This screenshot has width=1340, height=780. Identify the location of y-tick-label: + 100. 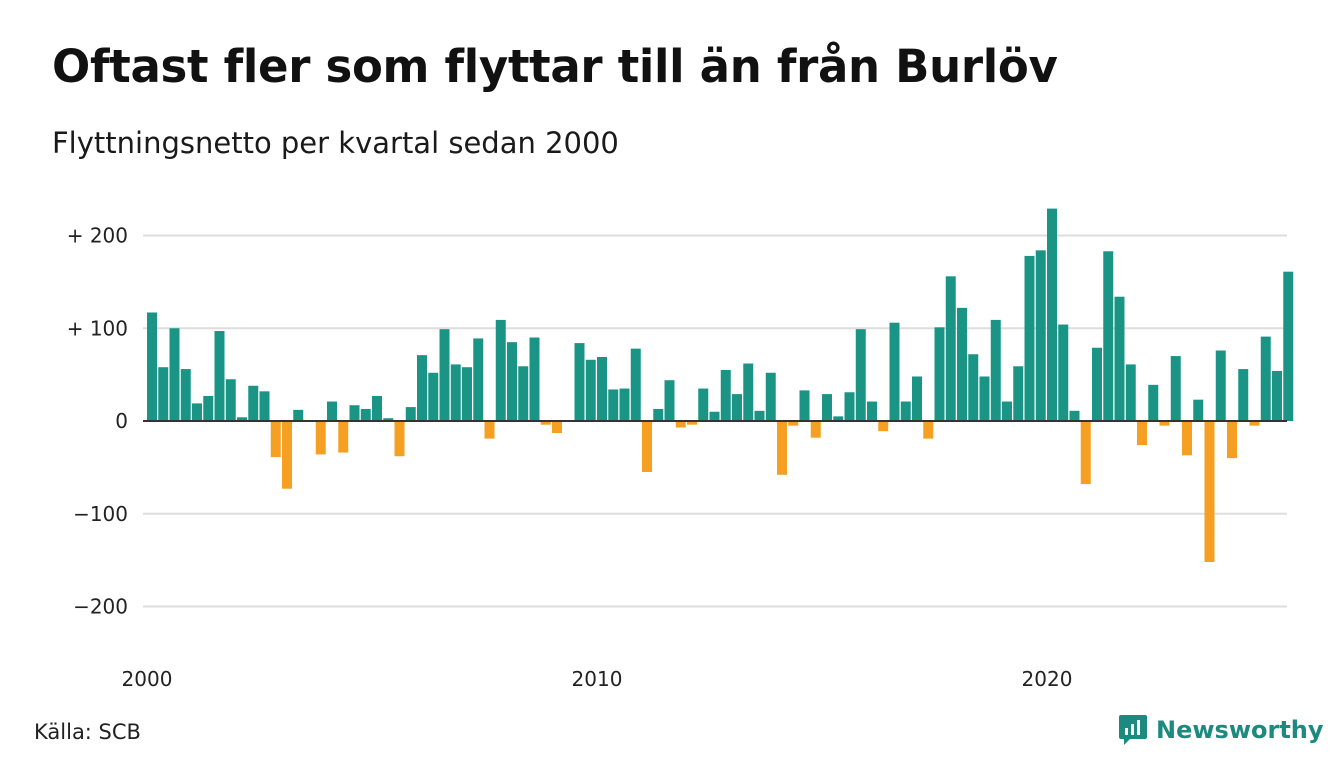
(97, 328).